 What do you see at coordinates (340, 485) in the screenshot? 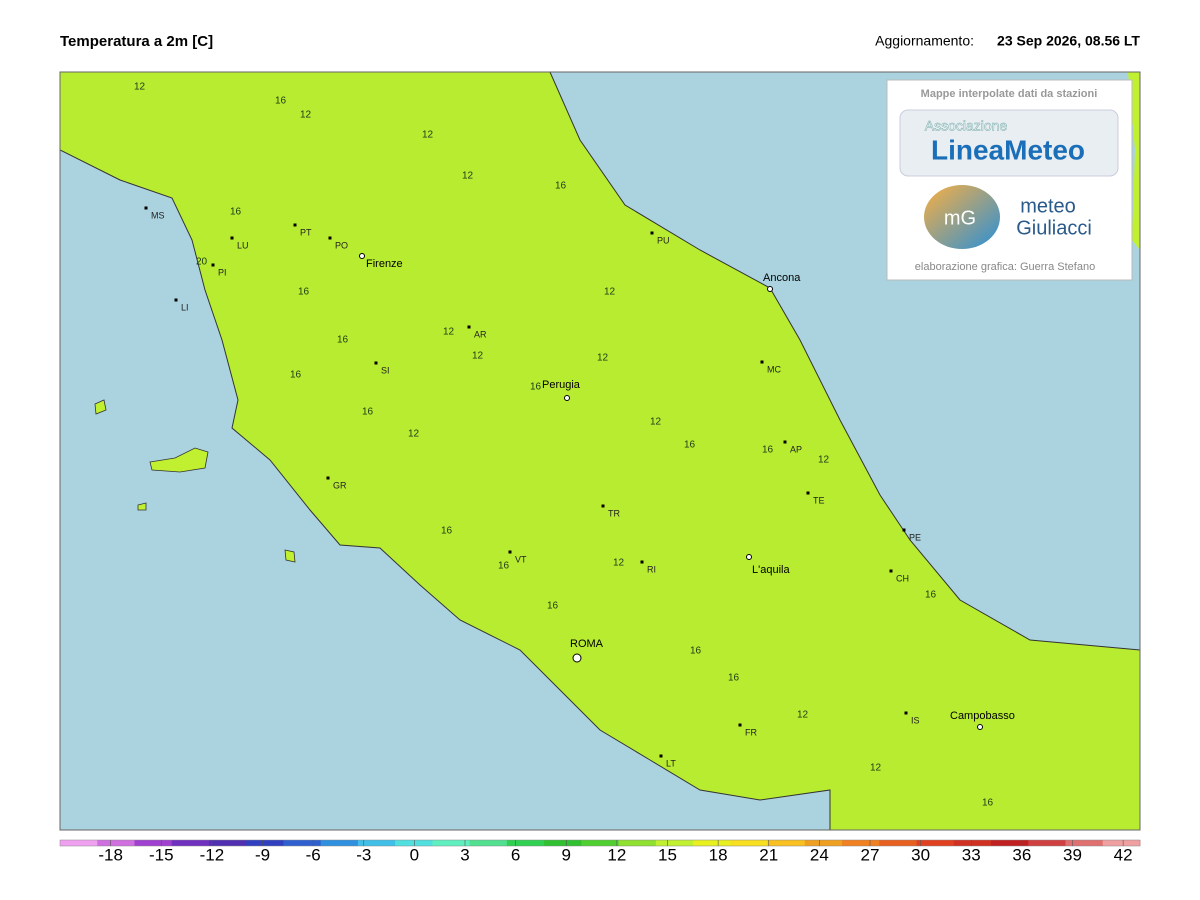
I see `province-label: GR` at bounding box center [340, 485].